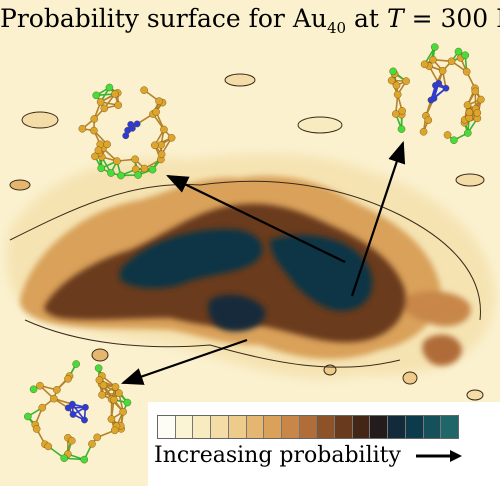  Describe the element at coordinates (184, 361) in the screenshot. I see `arrow-to-bottom-left` at that location.